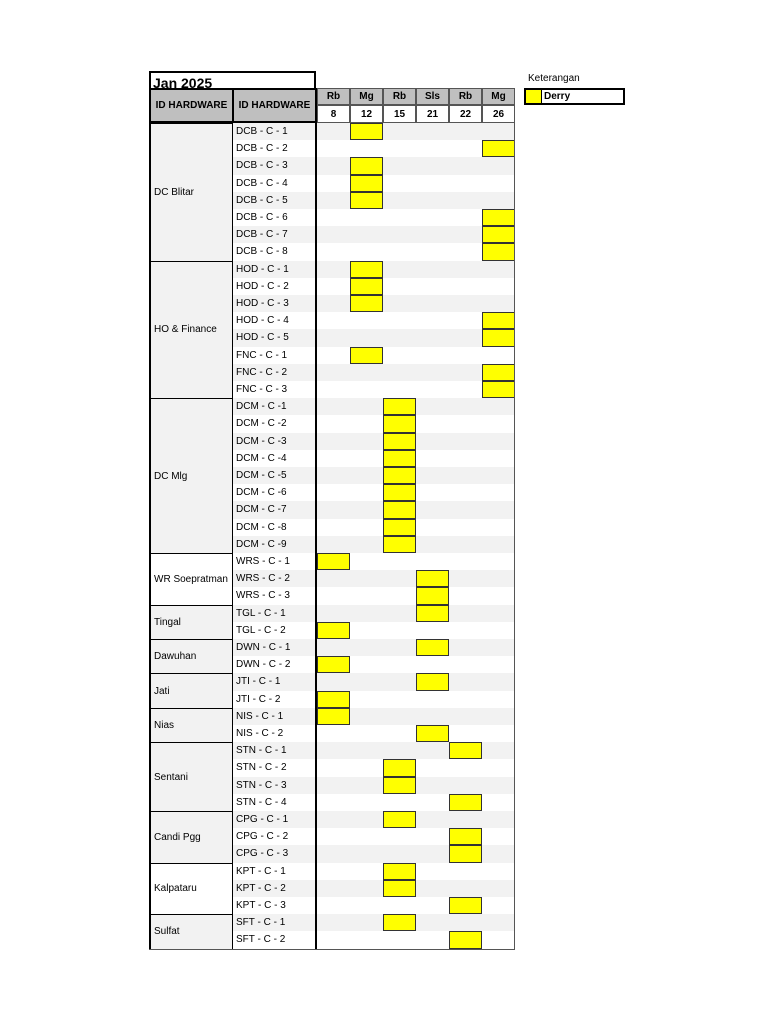 The width and height of the screenshot is (768, 1024). Describe the element at coordinates (374, 888) in the screenshot. I see `table-row: KPT - C - 2` at that location.